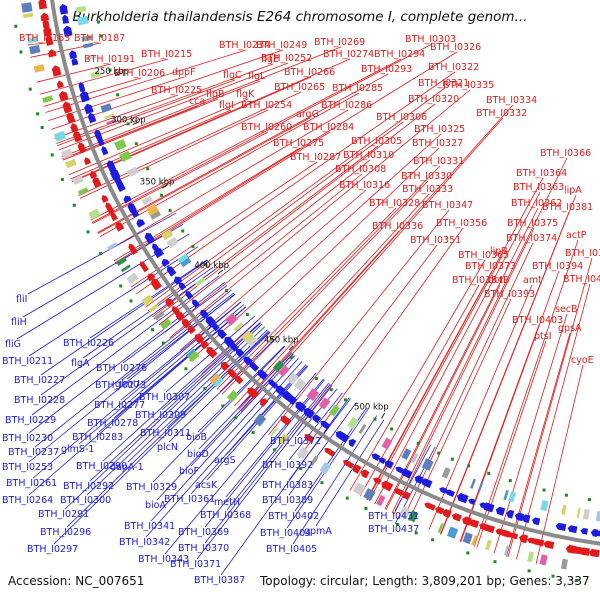 This screenshot has height=600, width=600. What do you see at coordinates (364, 185) in the screenshot?
I see `forward-gene-label: BTH_I0316` at bounding box center [364, 185].